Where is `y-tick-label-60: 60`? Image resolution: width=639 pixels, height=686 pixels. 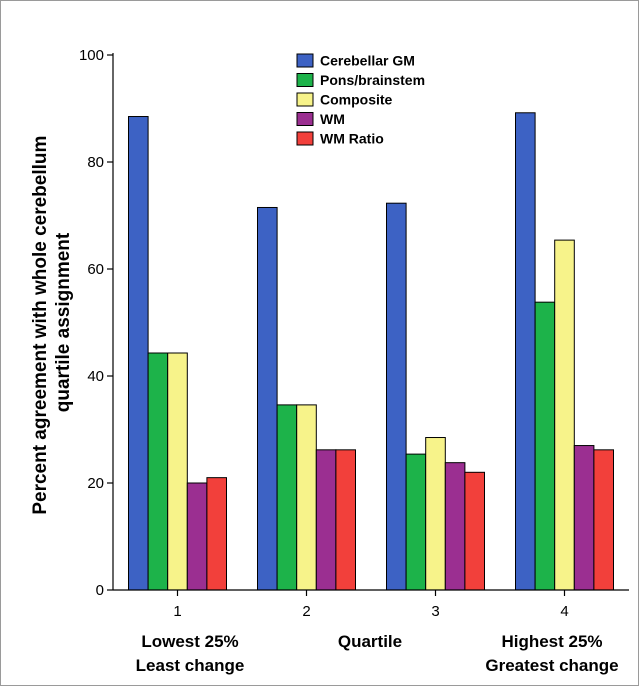
y-tick-label-60: 60 is located at coordinates (95, 269).